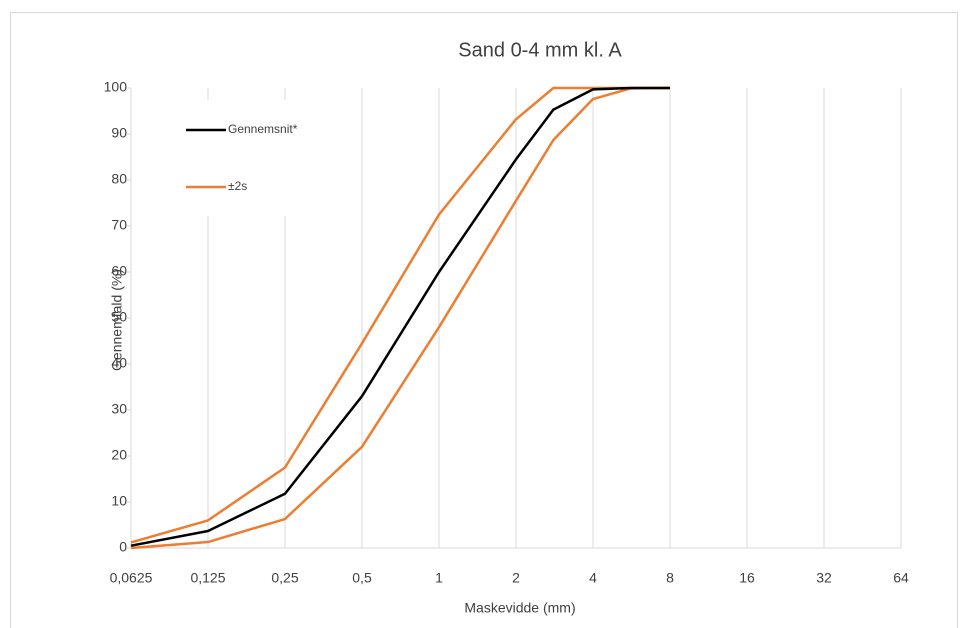 This screenshot has height=628, width=967. Describe the element at coordinates (119, 409) in the screenshot. I see `y-tick-label: 30` at that location.